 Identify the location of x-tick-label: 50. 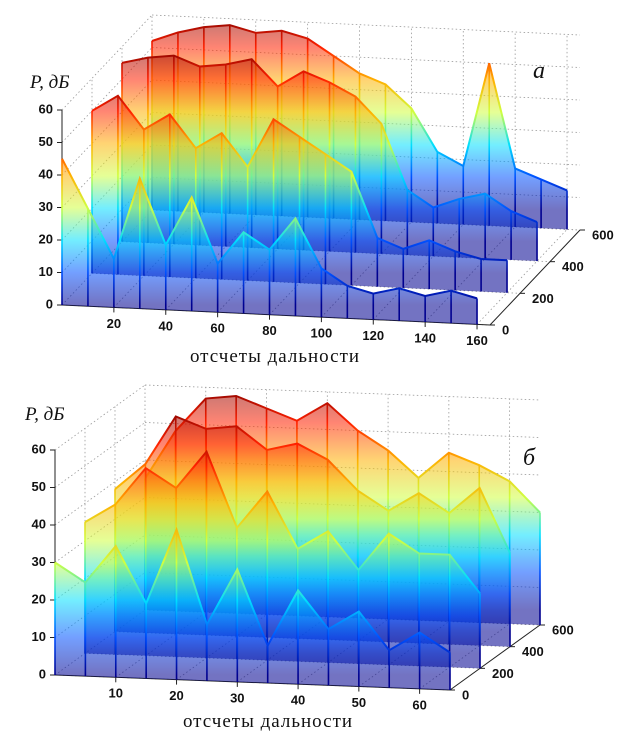
(359, 702).